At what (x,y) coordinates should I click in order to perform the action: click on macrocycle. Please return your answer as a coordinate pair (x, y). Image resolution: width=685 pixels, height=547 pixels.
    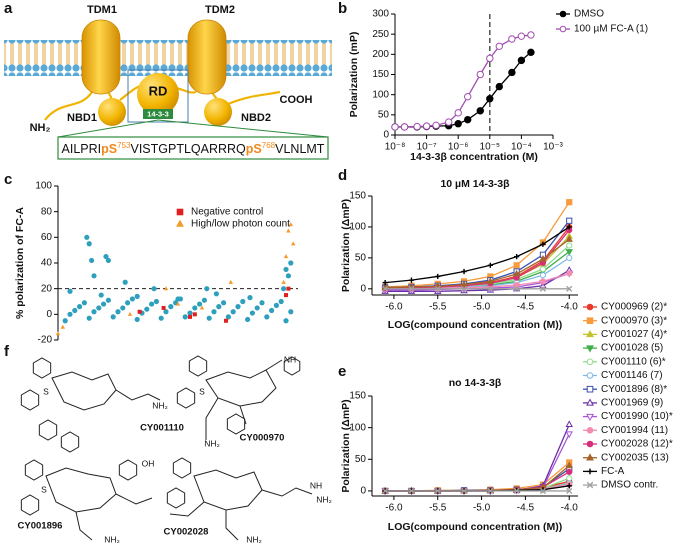
    Looking at the image, I should click on (228, 490).